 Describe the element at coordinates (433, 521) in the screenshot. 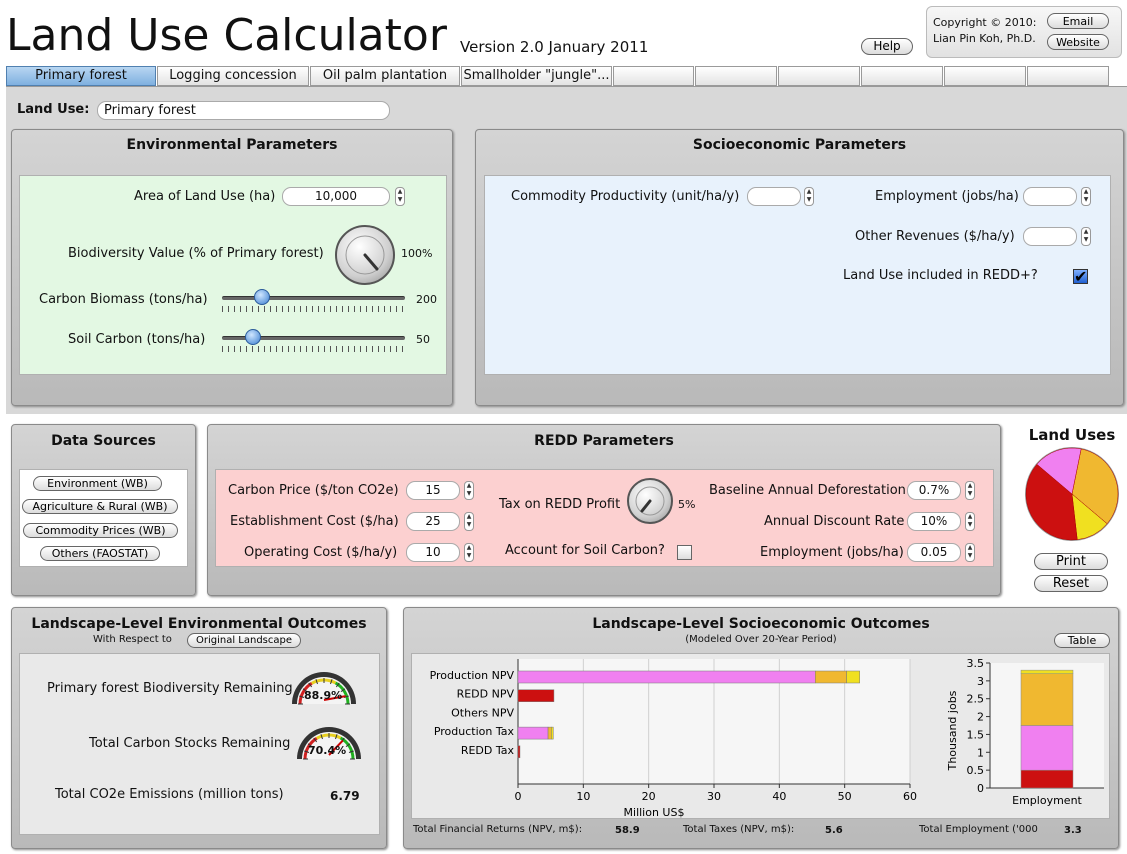

I see `establishment-cost-input: 25` at that location.